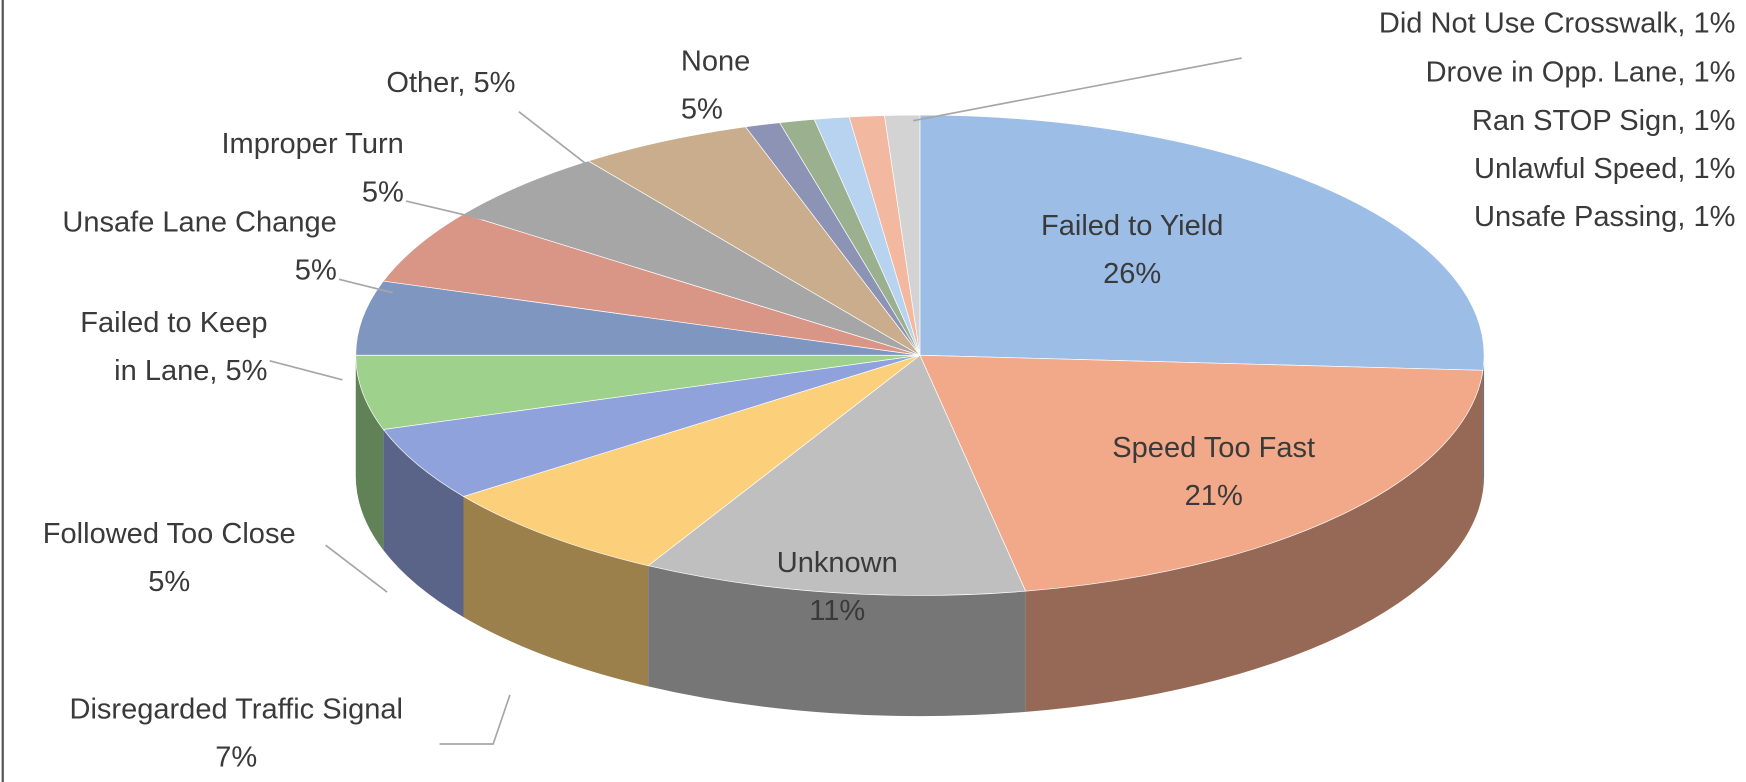 The height and width of the screenshot is (782, 1746). I want to click on data-label: Unsafe Passing, 1%, so click(1604, 217).